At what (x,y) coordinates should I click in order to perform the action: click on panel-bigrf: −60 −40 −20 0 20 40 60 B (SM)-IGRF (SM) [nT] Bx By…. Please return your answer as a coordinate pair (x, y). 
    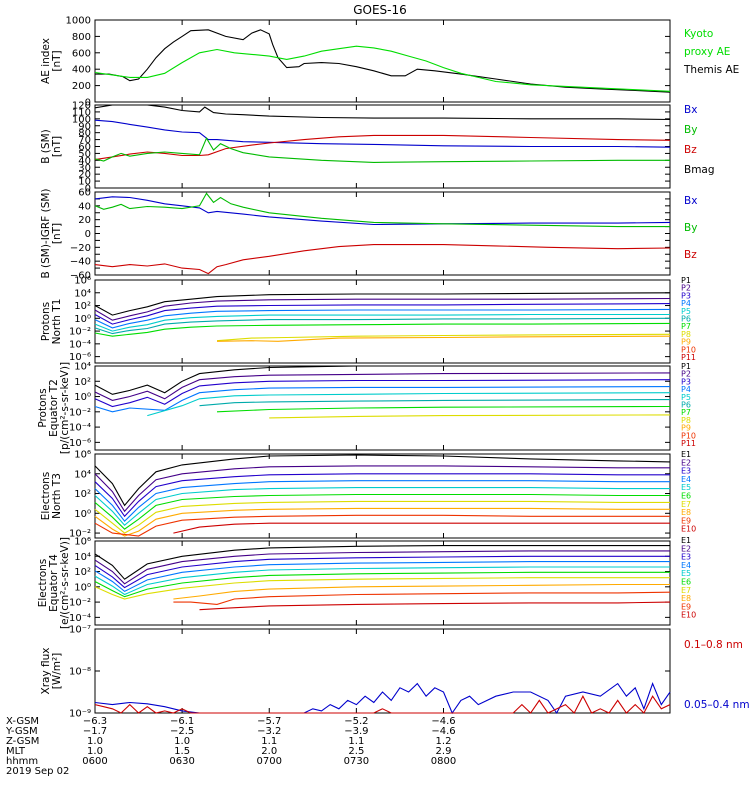
    Looking at the image, I should click on (368, 235).